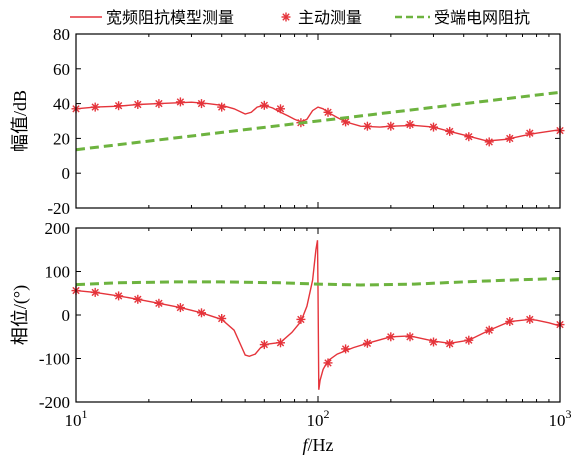 The height and width of the screenshot is (459, 576). I want to click on legend-label-active: 主动测量, so click(330, 17).